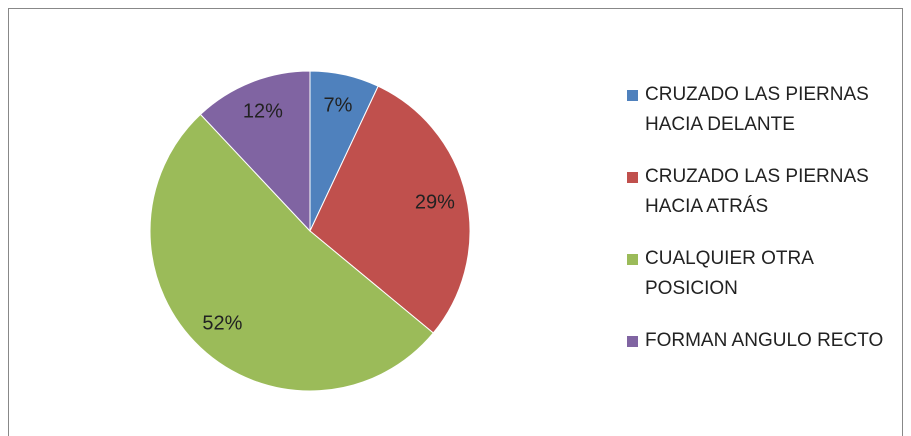 The image size is (911, 436). I want to click on data-label: 29%, so click(435, 202).